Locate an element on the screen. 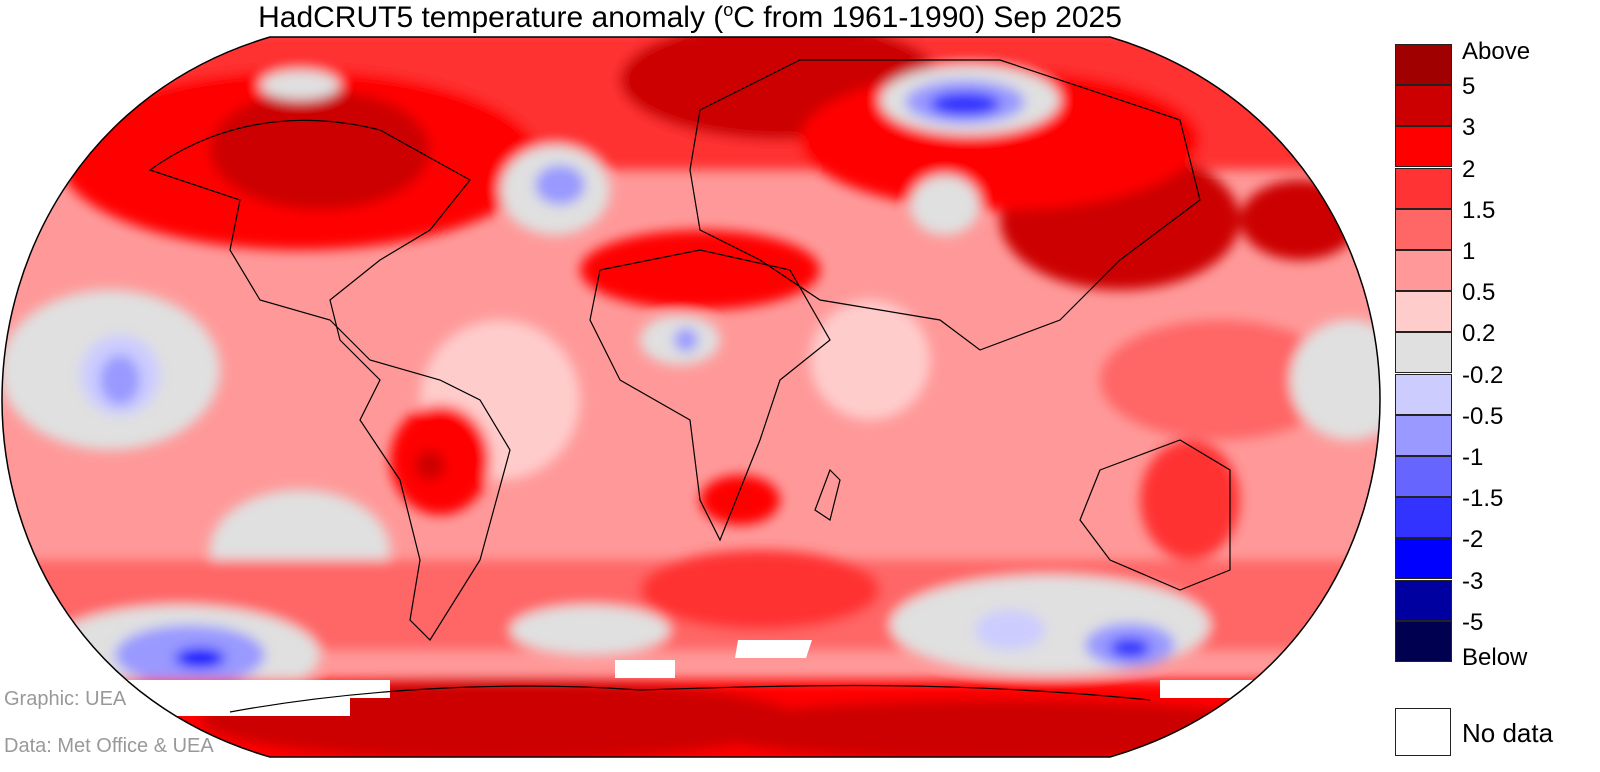 The height and width of the screenshot is (772, 1600). legend-label: -3 is located at coordinates (1473, 581).